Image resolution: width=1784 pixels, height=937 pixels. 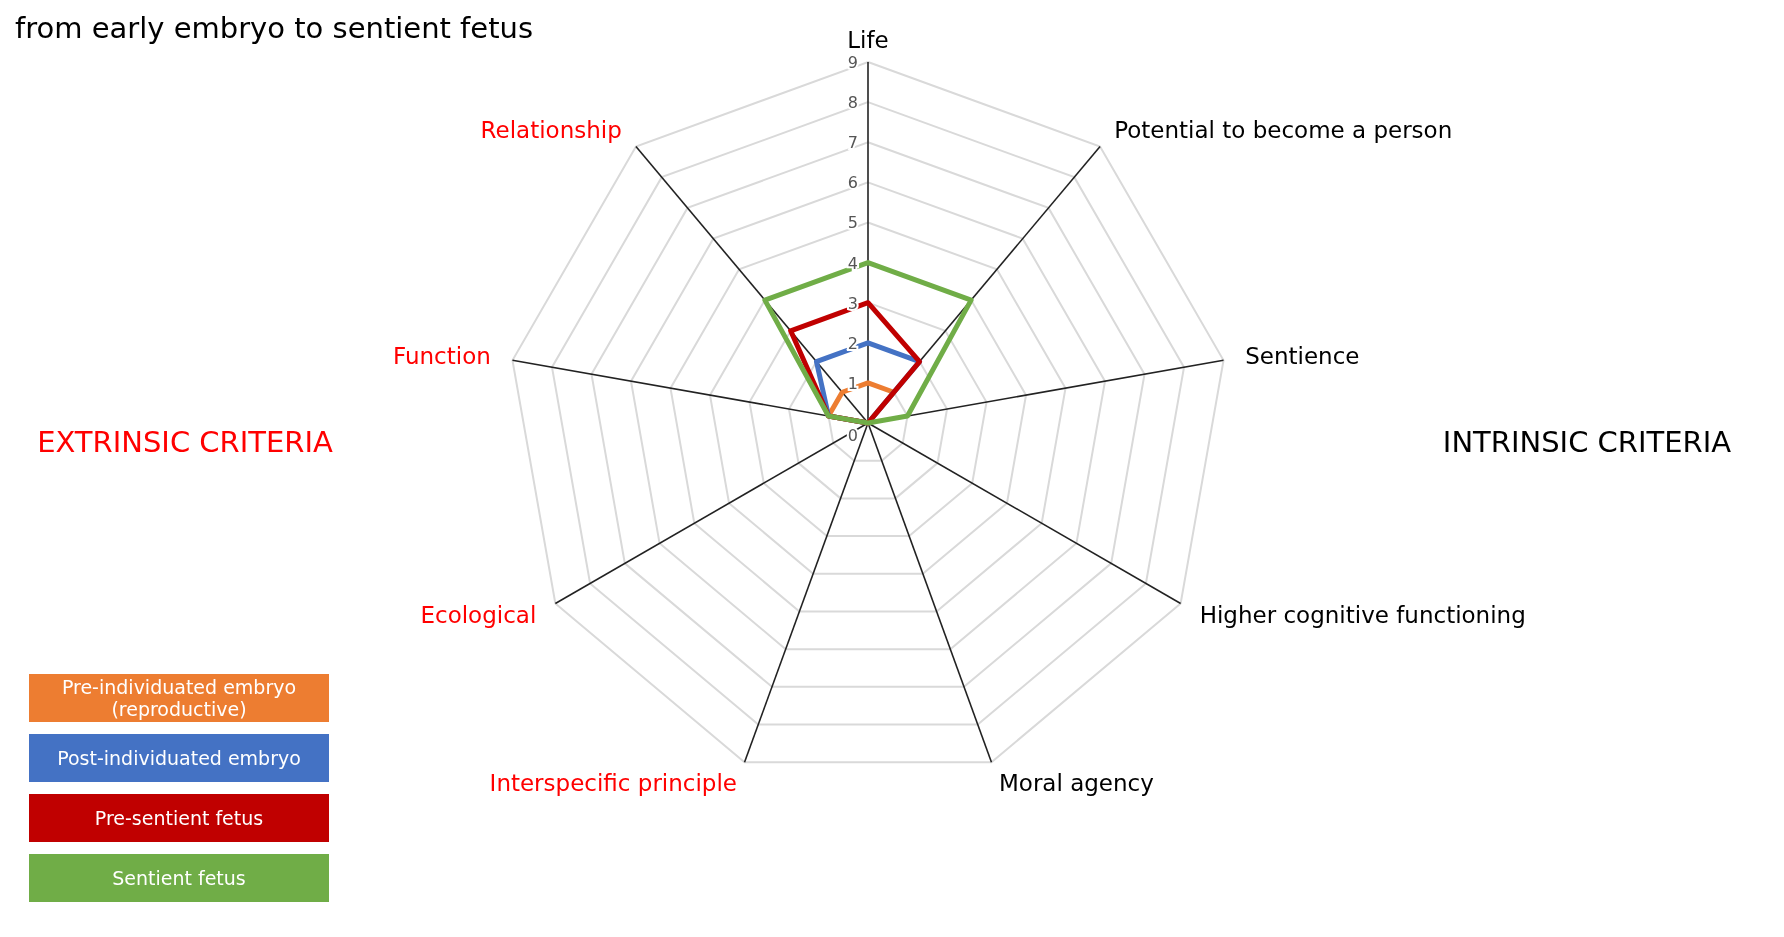 What do you see at coordinates (179, 698) in the screenshot?
I see `text: Pre-individuated embryo (reproductive)` at bounding box center [179, 698].